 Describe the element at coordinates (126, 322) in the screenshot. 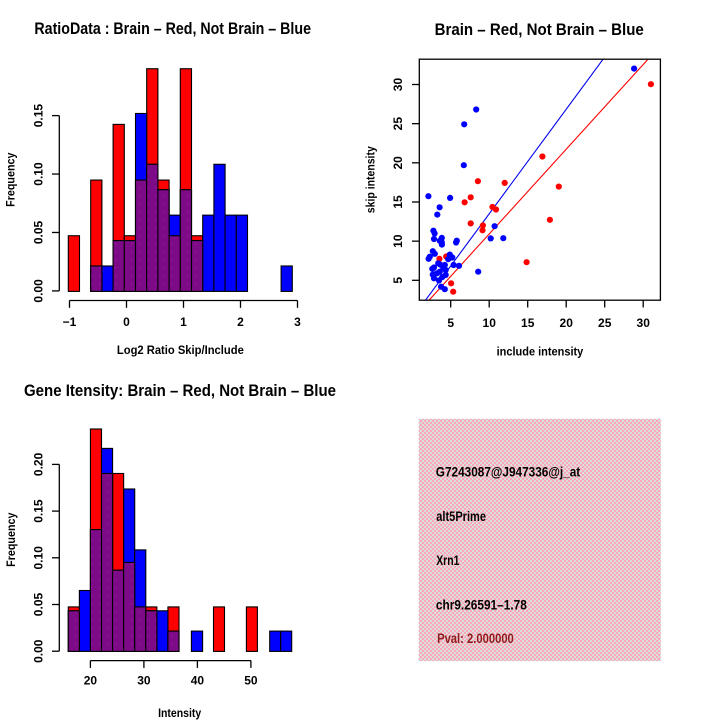

I see `svg-text: 0` at that location.